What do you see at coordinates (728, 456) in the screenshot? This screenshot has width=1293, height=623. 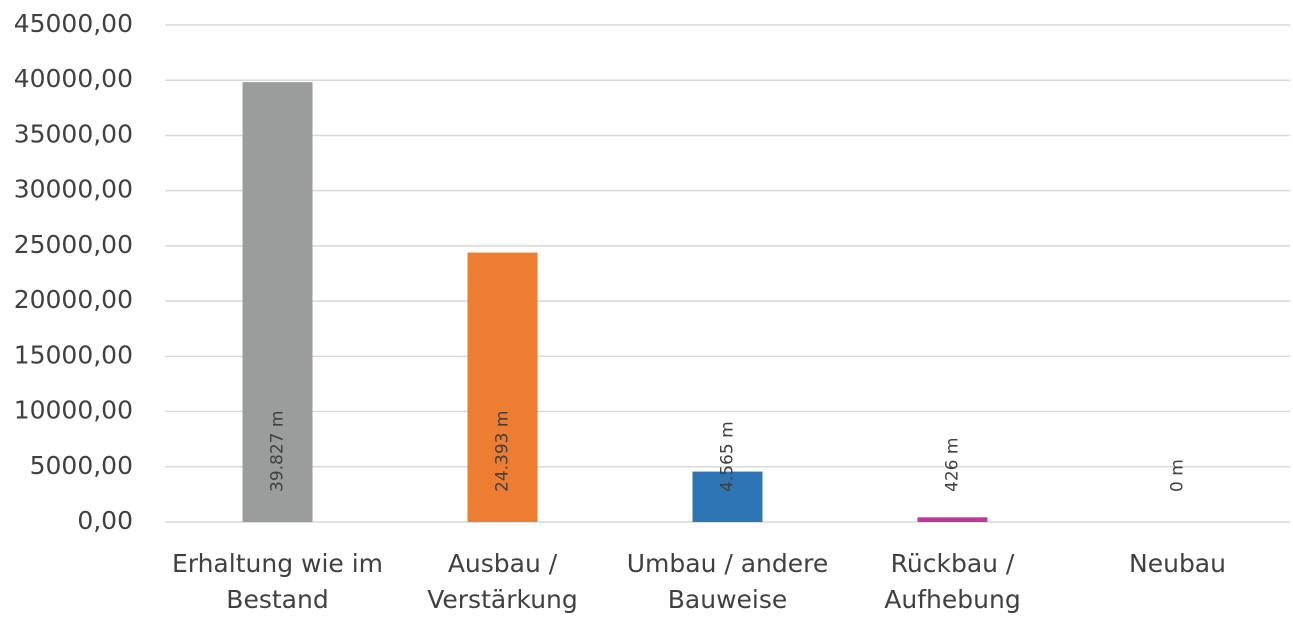 I see `data-label: 4.565 m` at bounding box center [728, 456].